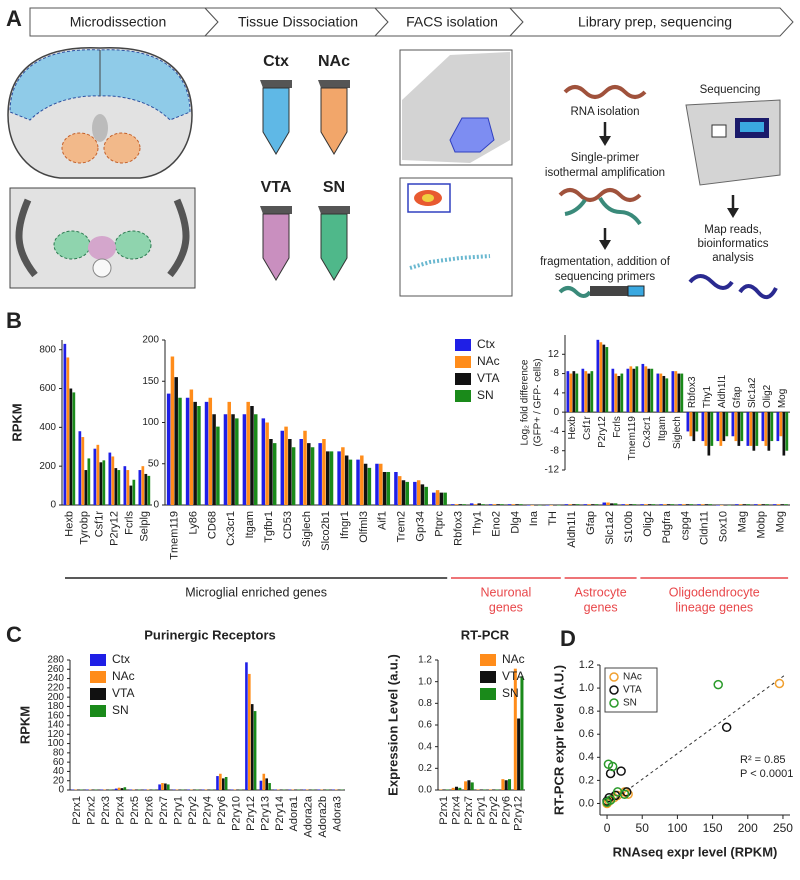 The width and height of the screenshot is (800, 880). I want to click on x-tick-label: P2rx7, so click(469, 810).